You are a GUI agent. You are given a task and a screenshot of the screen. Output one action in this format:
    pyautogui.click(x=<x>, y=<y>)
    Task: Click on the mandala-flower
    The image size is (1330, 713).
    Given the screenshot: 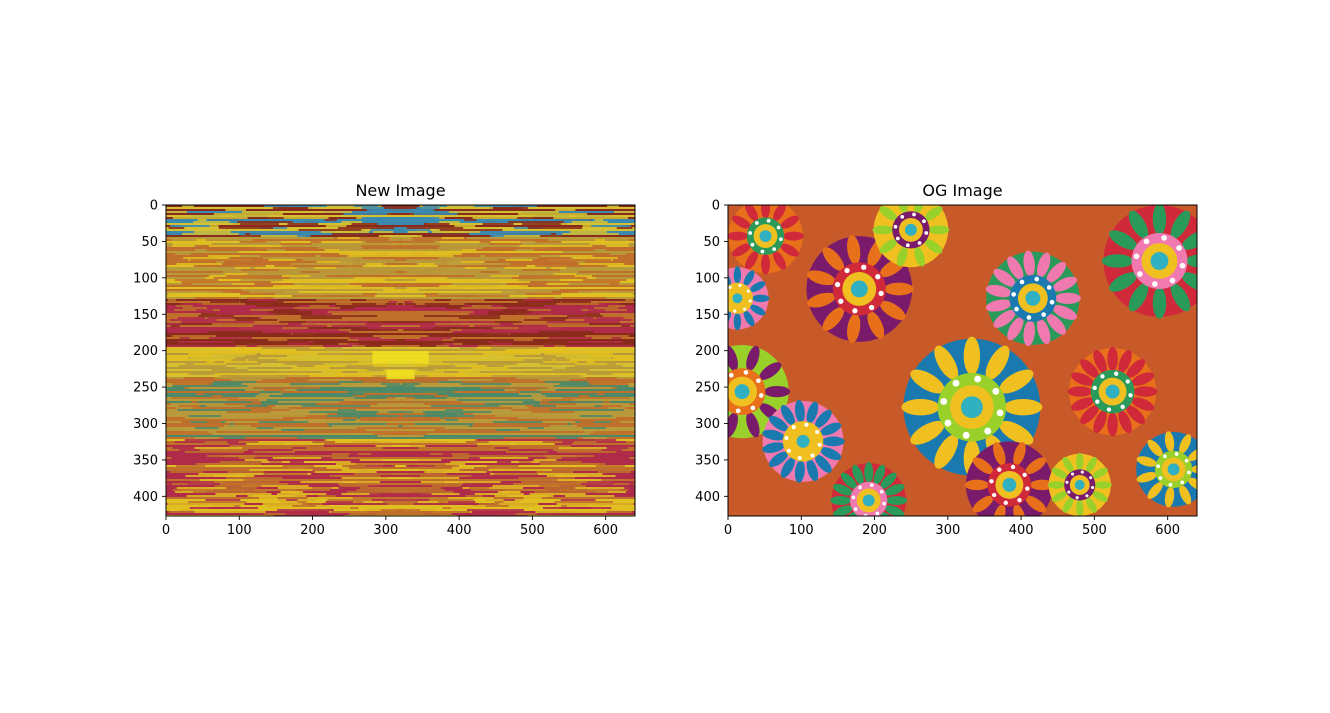 What is the action you would take?
    pyautogui.click(x=869, y=489)
    